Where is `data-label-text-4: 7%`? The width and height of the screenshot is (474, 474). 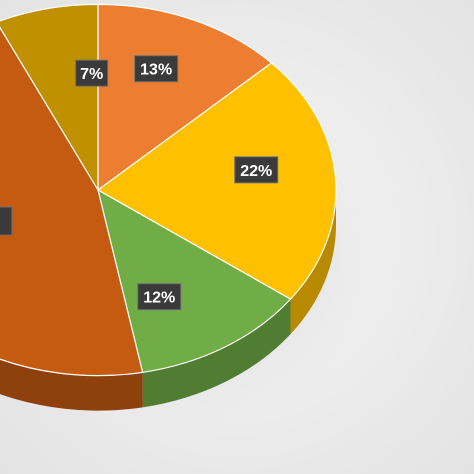
data-label-text-4: 7% is located at coordinates (91, 74).